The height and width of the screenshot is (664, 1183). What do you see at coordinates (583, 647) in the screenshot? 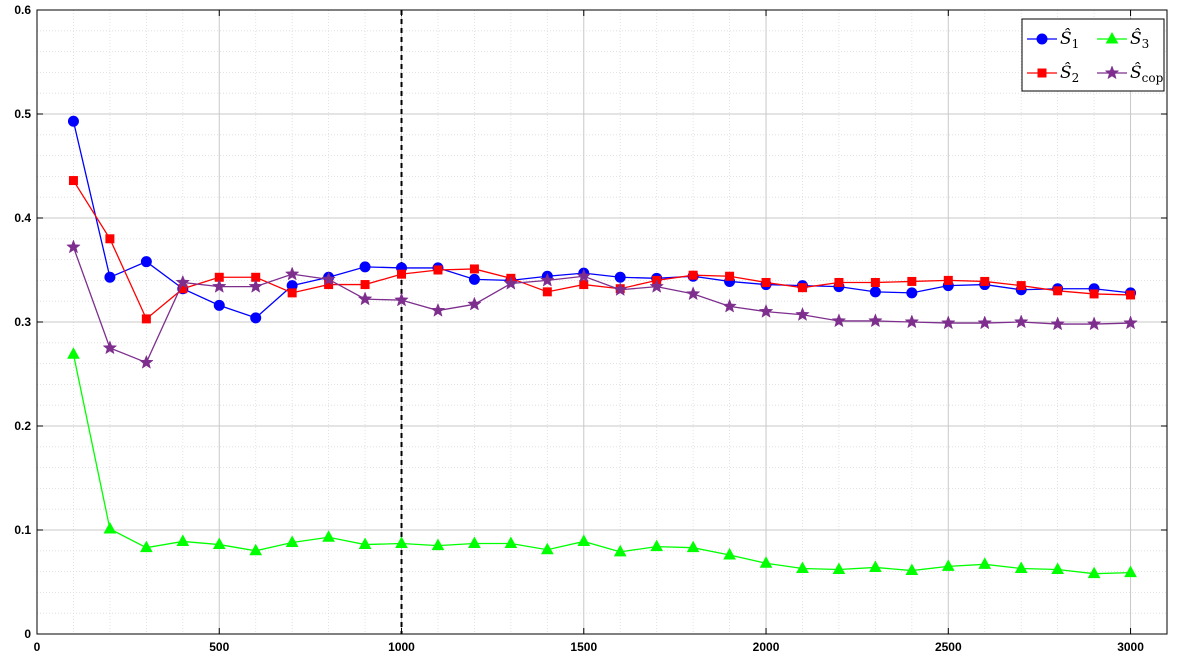
I see `x-tick-label: 1500` at bounding box center [583, 647].